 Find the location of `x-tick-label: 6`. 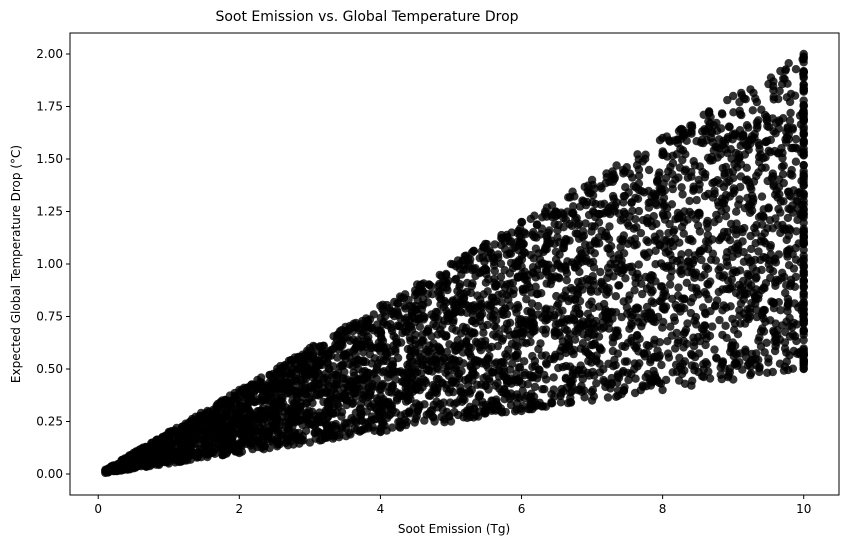

x-tick-label: 6 is located at coordinates (522, 509).